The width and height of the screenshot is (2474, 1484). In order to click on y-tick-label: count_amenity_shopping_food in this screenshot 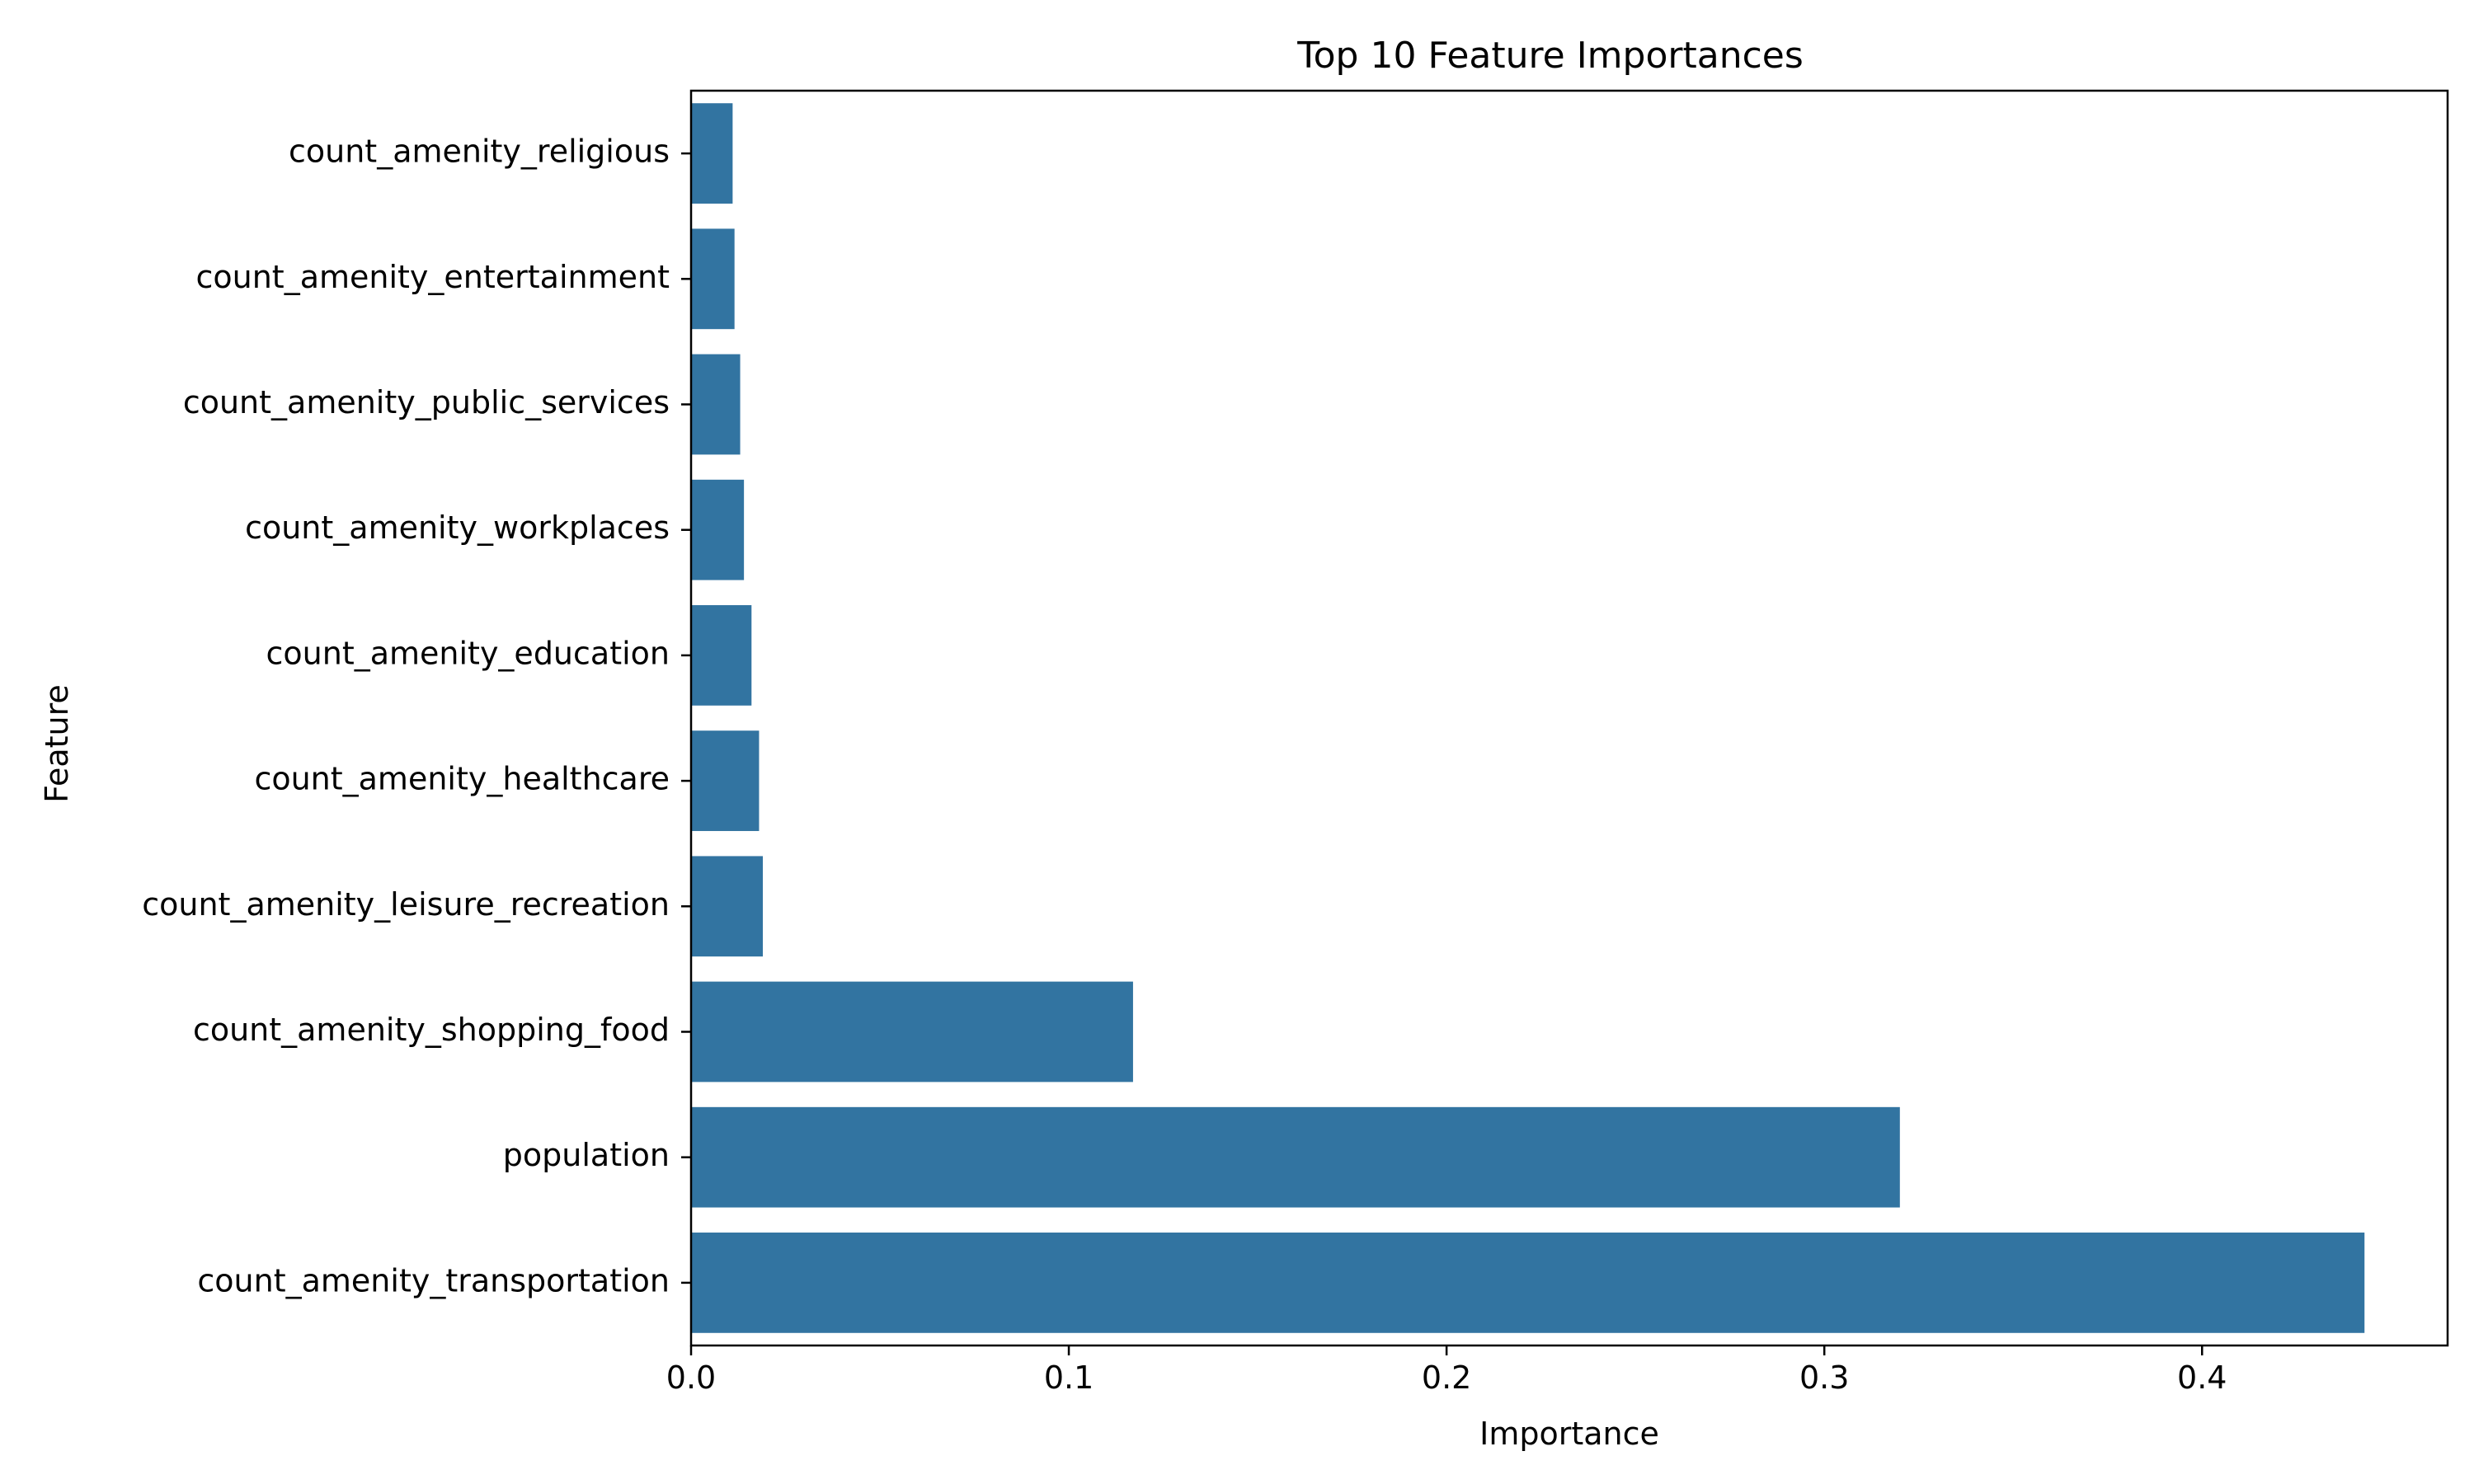, I will do `click(431, 1030)`.